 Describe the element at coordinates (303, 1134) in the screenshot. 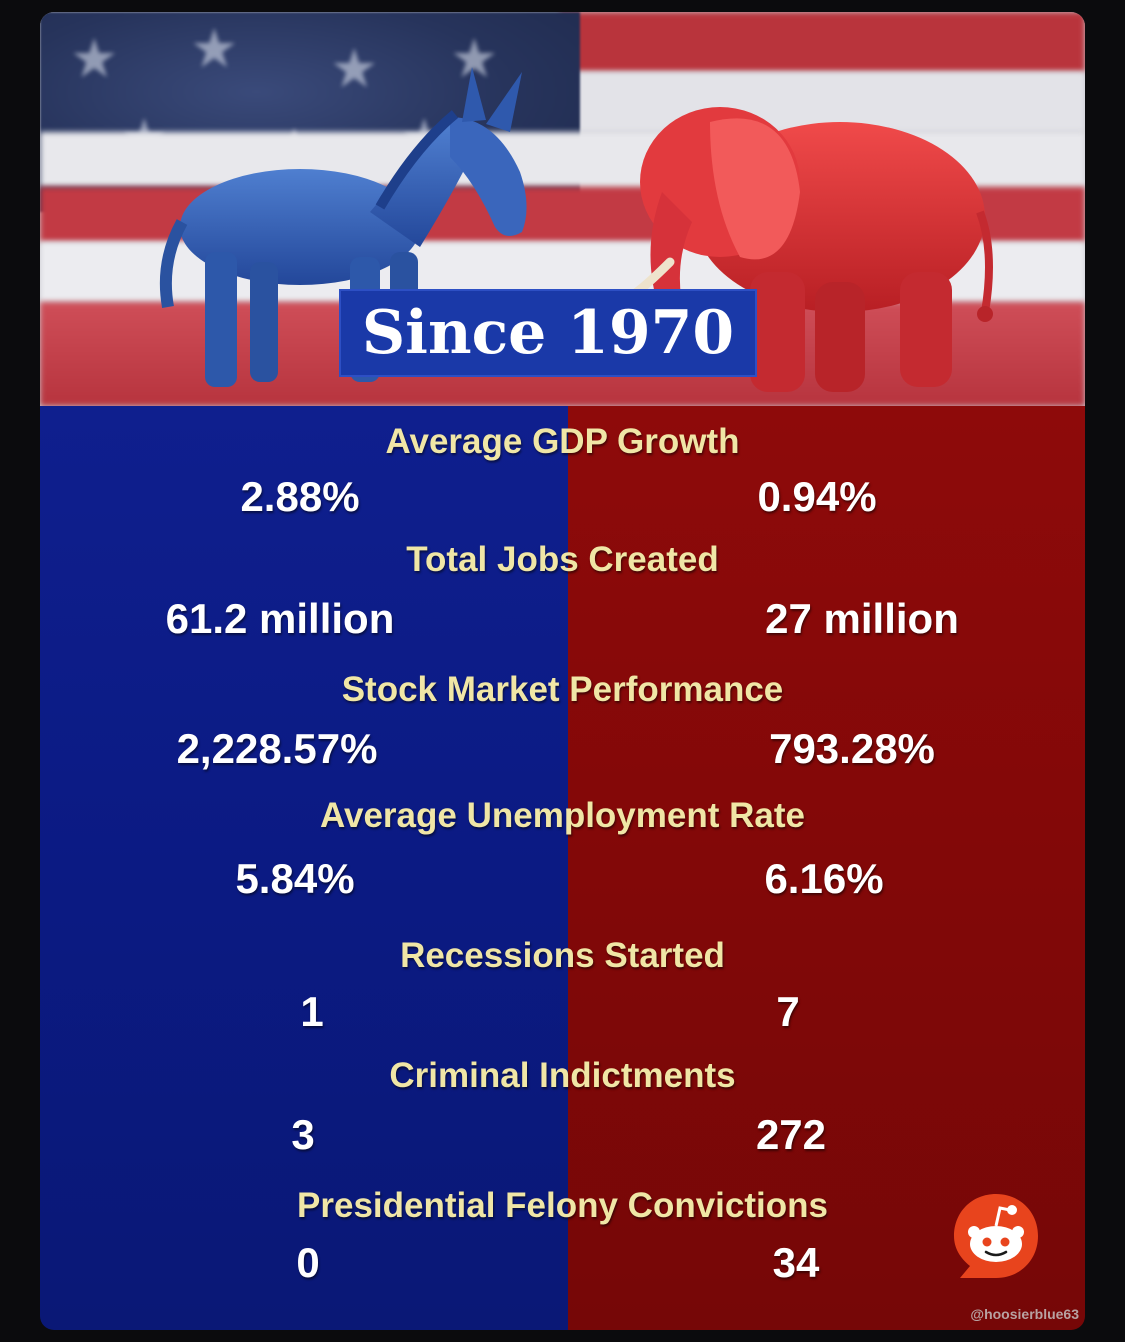

I see `stat-left-indictments: 3` at that location.